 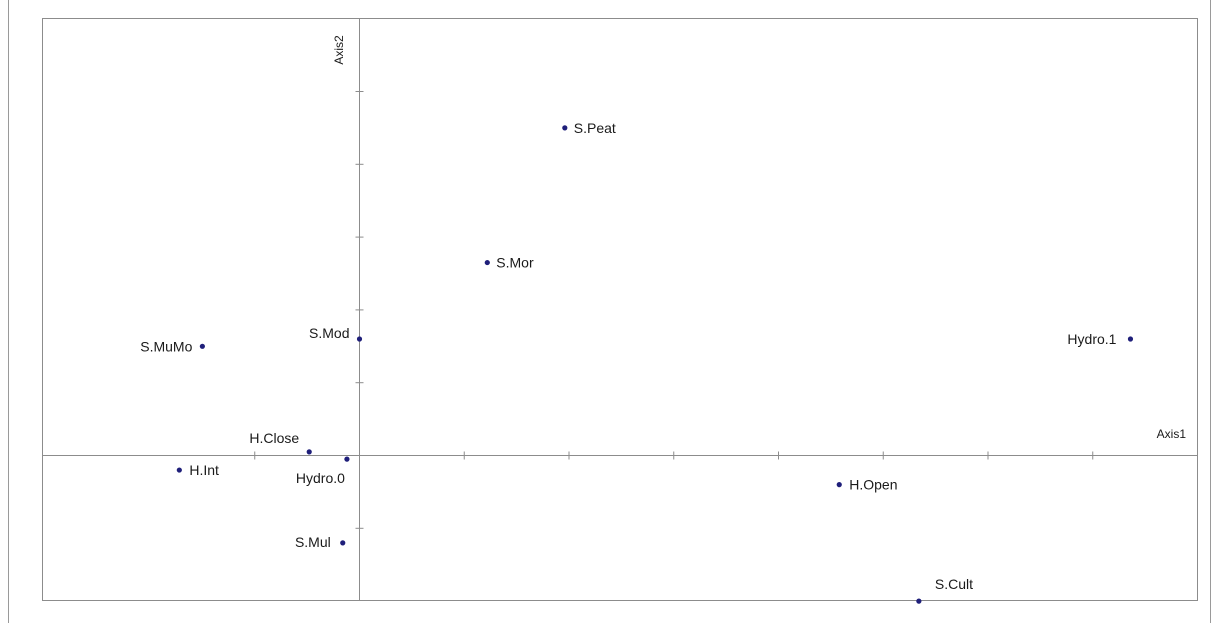 I want to click on point-label: H.Int, so click(x=204, y=470).